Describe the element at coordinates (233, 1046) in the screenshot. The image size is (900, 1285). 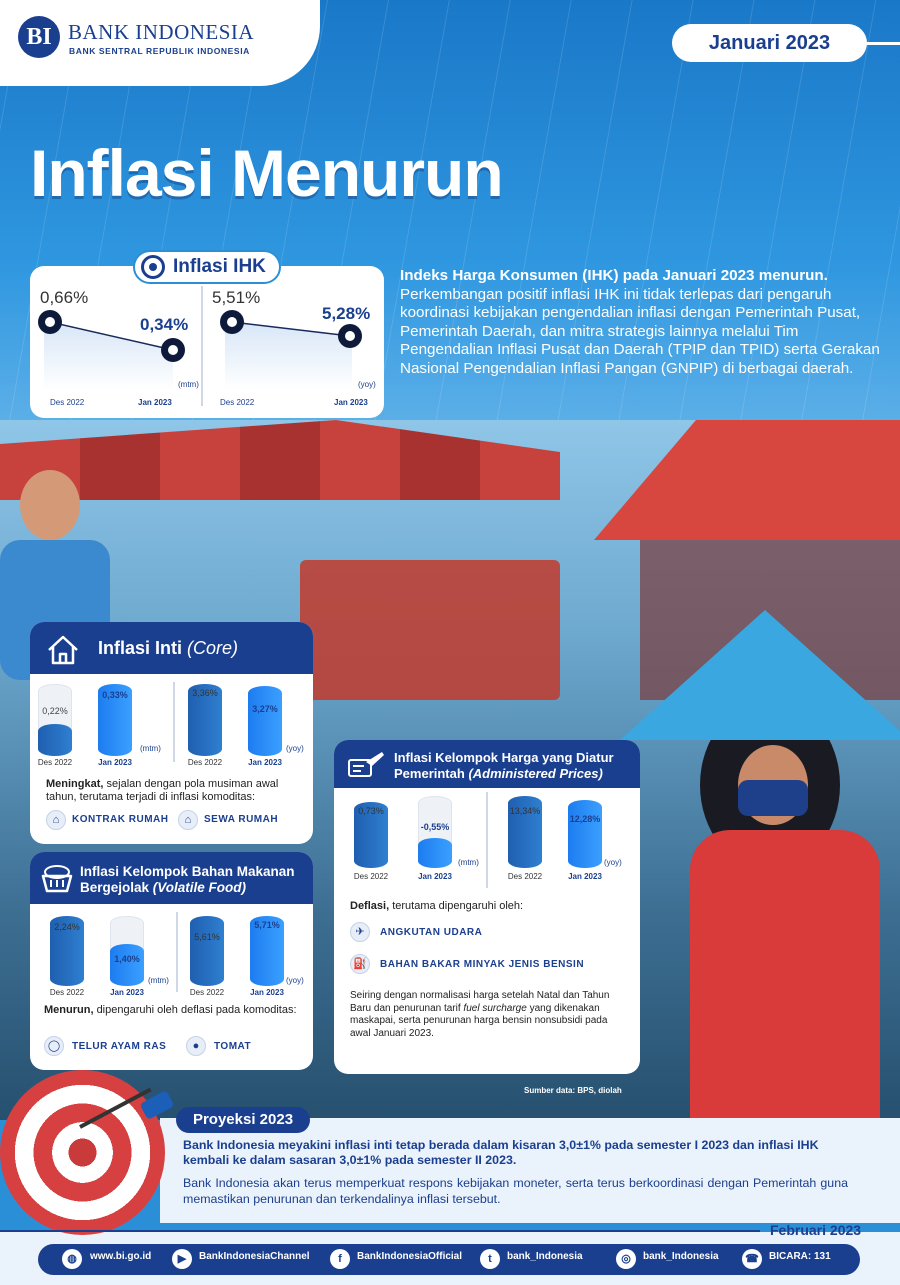
I see `vf-item-2: TOMAT` at that location.